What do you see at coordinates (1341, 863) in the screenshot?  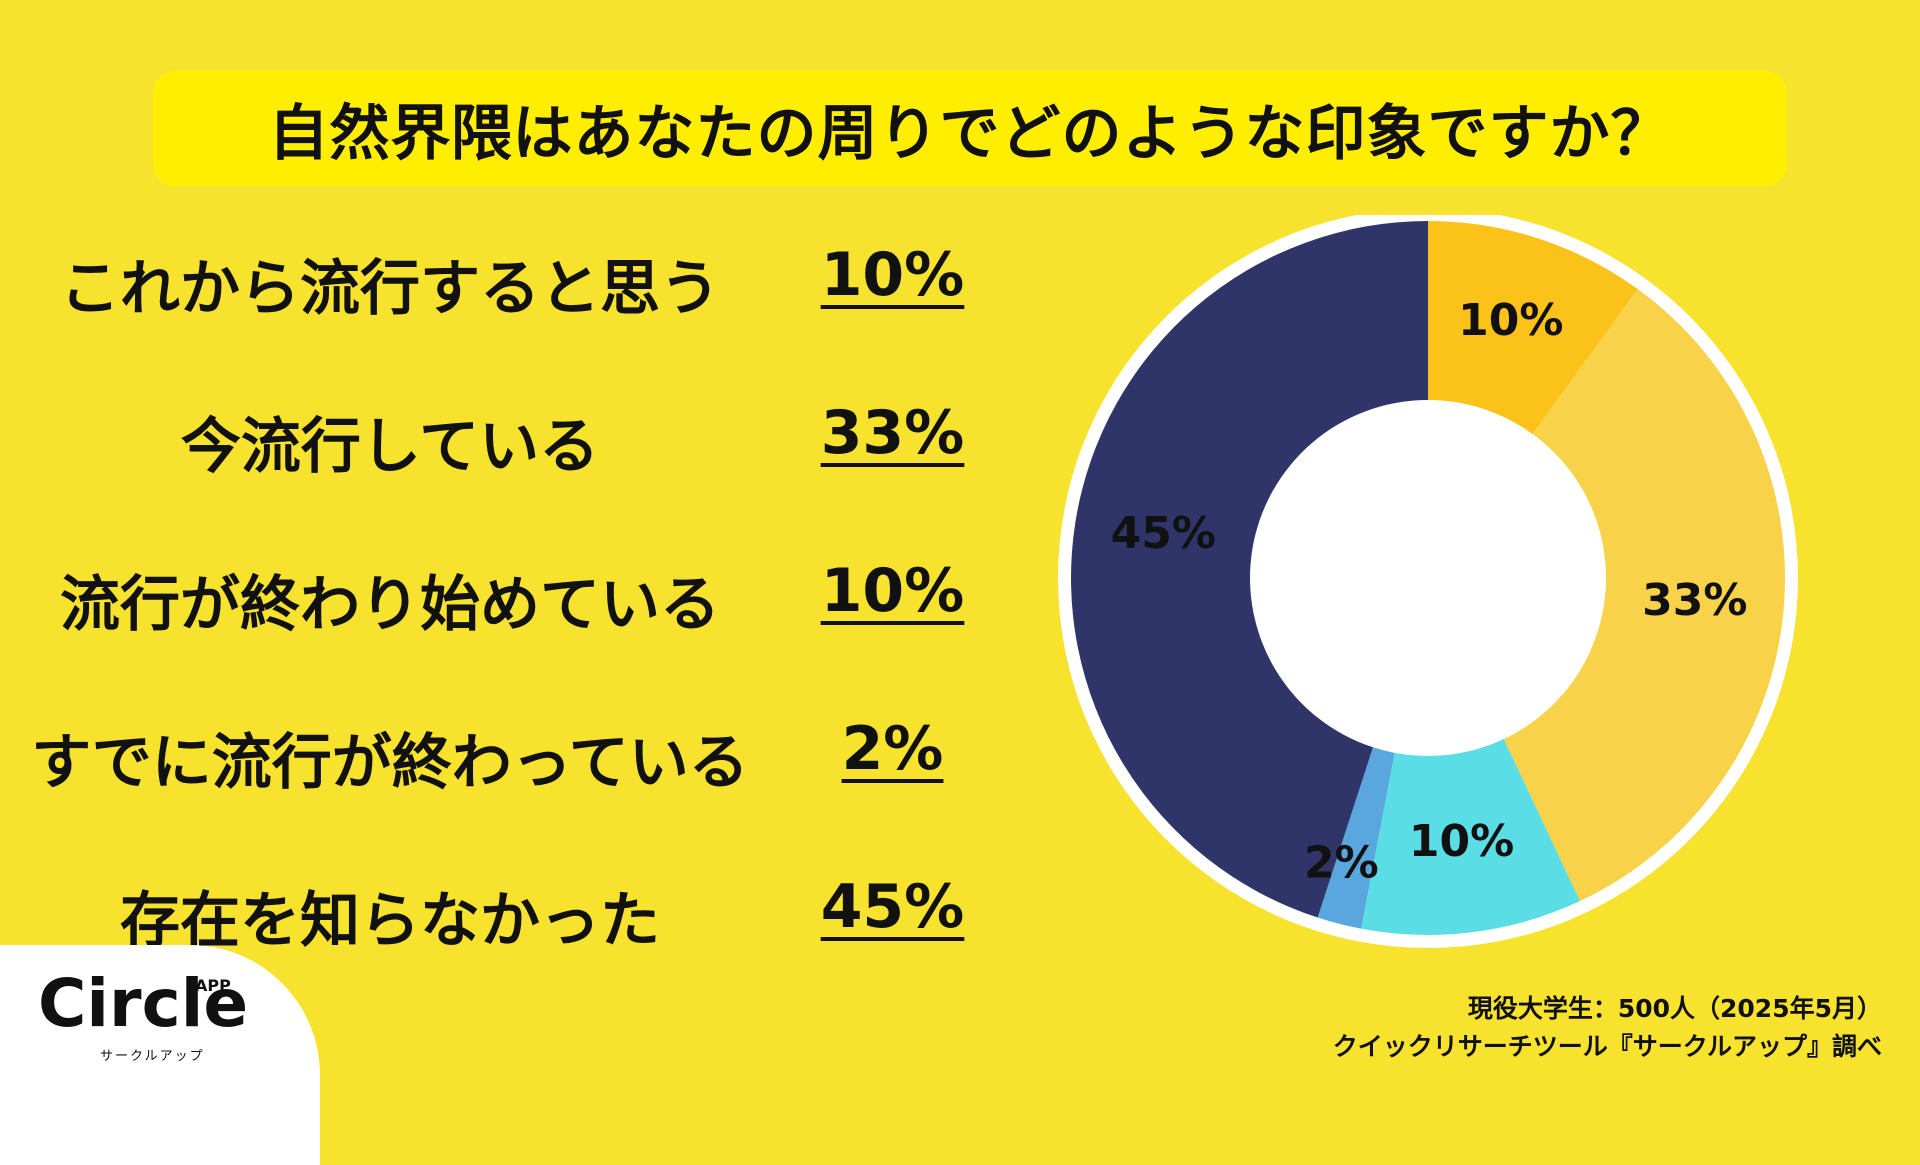 I see `slice-label: 2%` at bounding box center [1341, 863].